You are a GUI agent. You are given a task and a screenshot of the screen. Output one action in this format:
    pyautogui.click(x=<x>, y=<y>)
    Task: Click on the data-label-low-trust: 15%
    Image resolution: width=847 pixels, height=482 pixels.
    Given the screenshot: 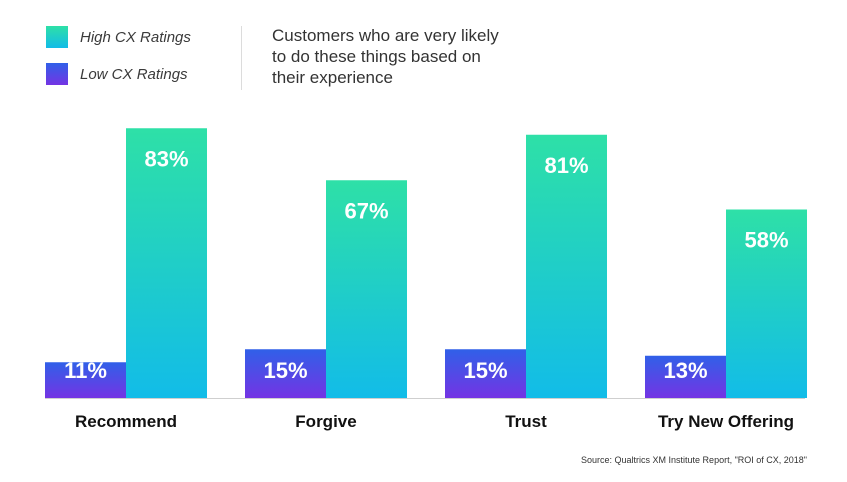 What is the action you would take?
    pyautogui.click(x=485, y=370)
    